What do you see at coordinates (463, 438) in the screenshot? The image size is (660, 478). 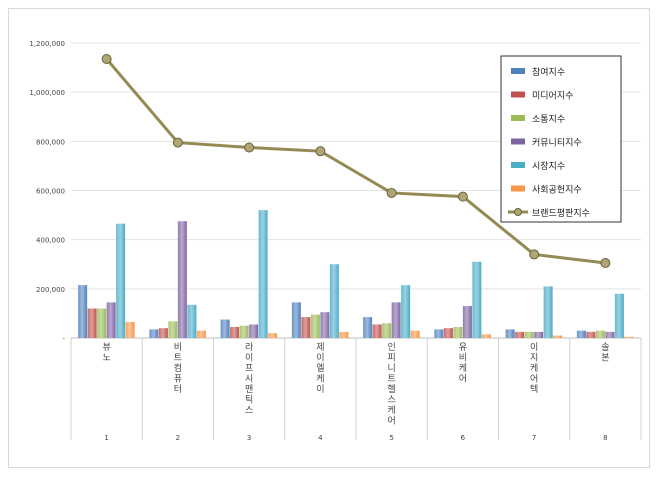 I see `rank-label: 6` at bounding box center [463, 438].